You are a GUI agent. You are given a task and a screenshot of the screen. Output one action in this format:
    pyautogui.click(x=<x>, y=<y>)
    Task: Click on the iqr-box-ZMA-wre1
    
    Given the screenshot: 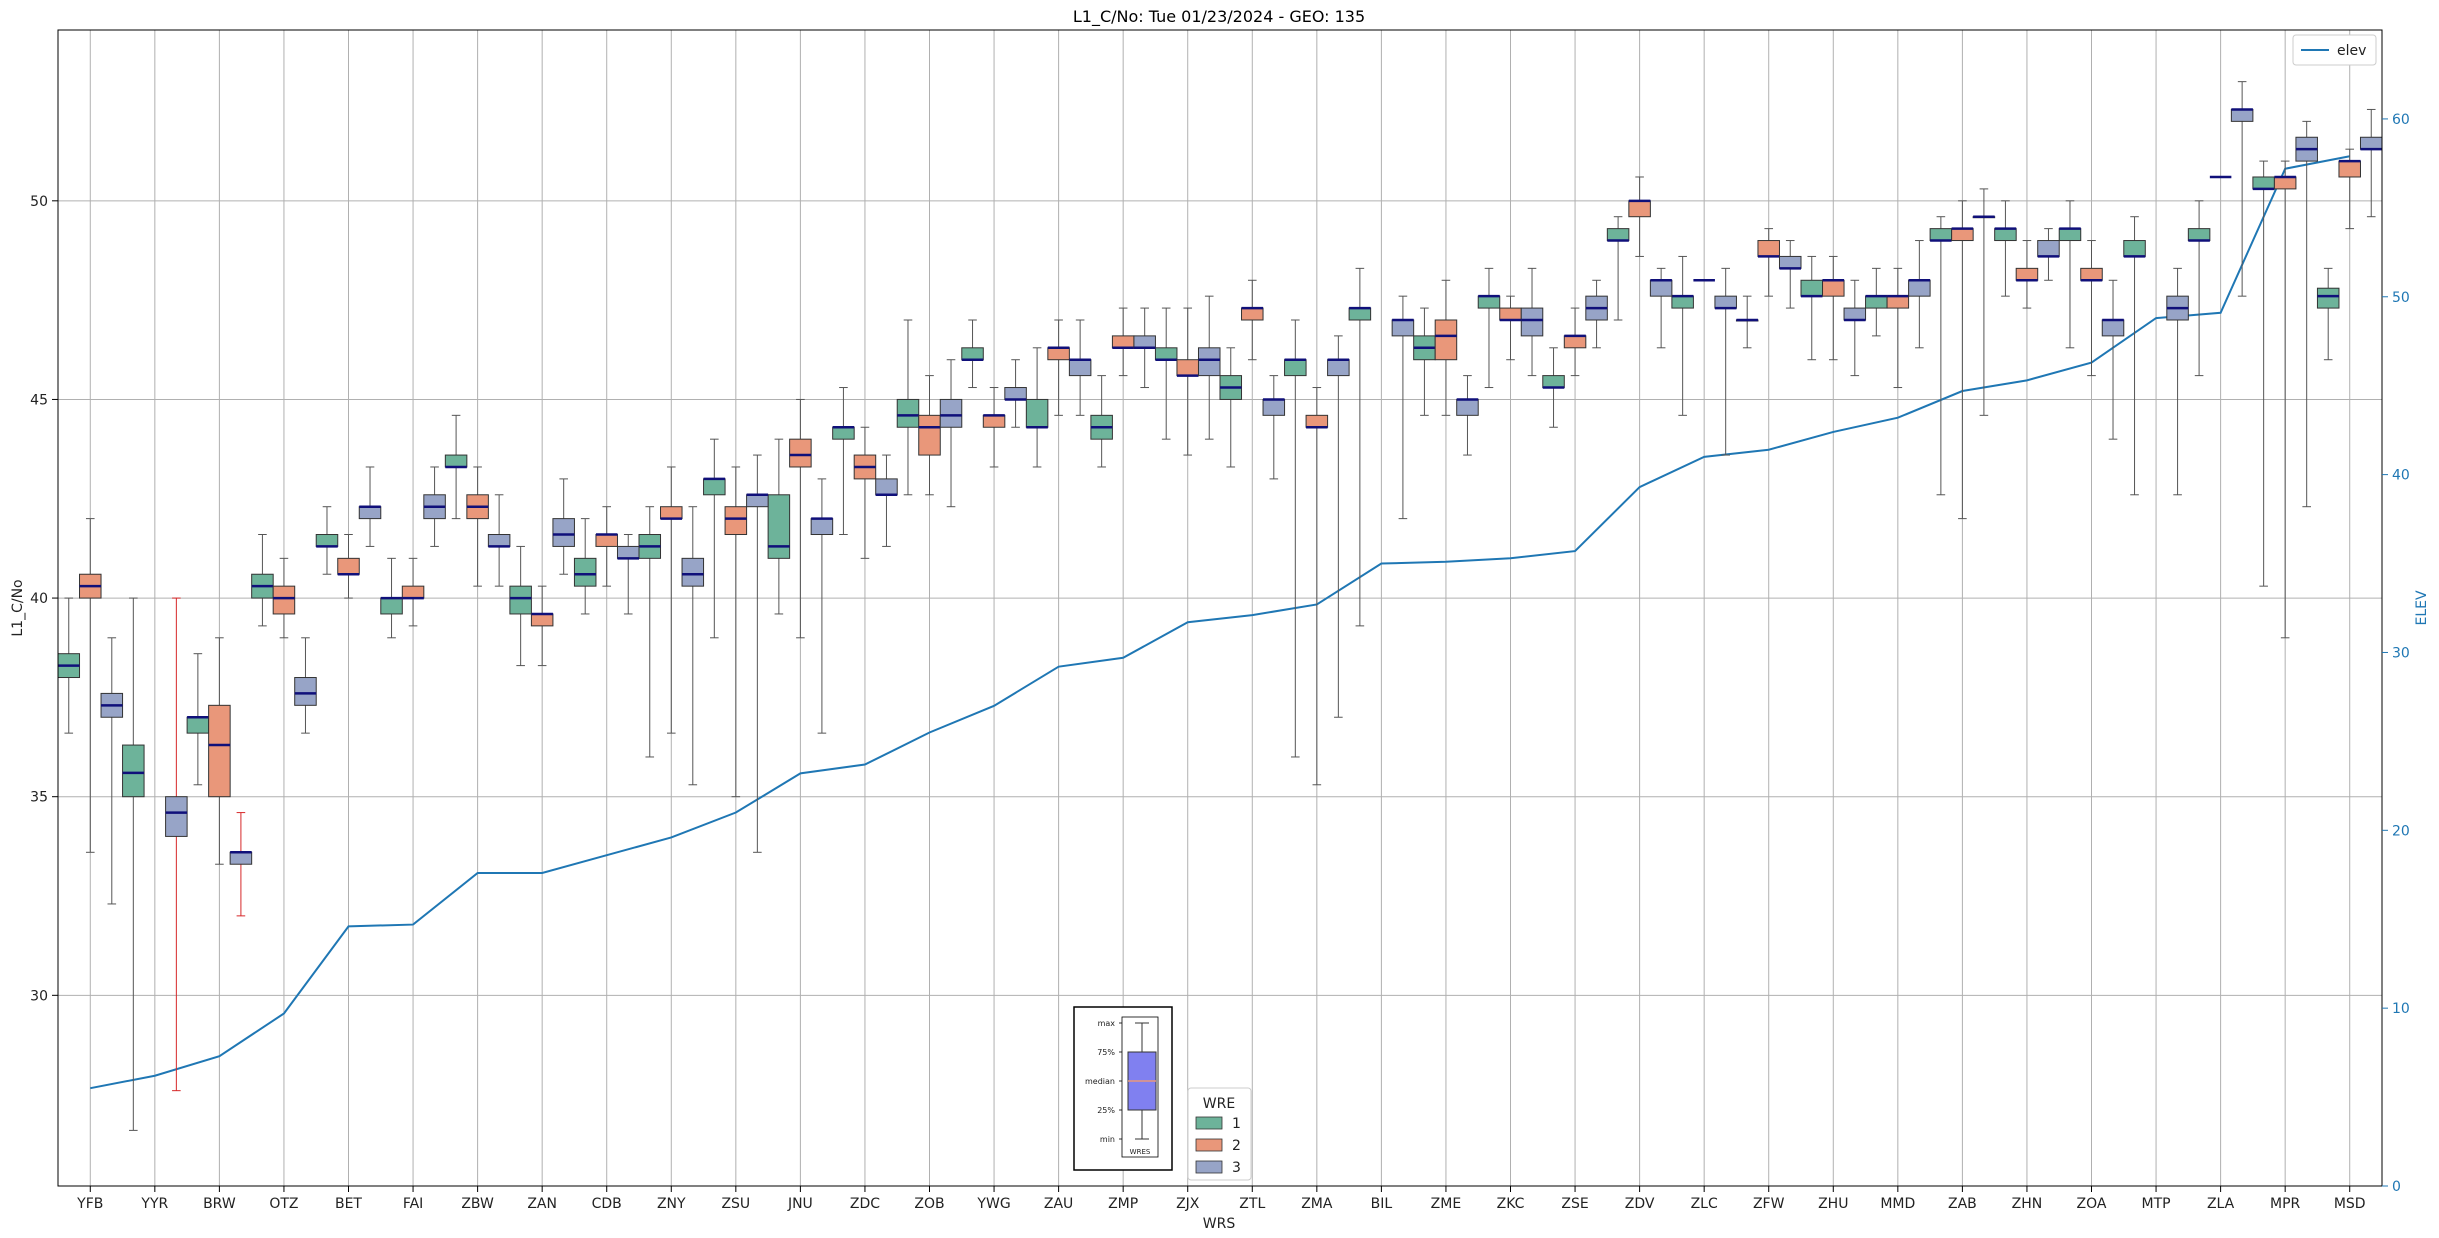 What is the action you would take?
    pyautogui.click(x=1295, y=368)
    